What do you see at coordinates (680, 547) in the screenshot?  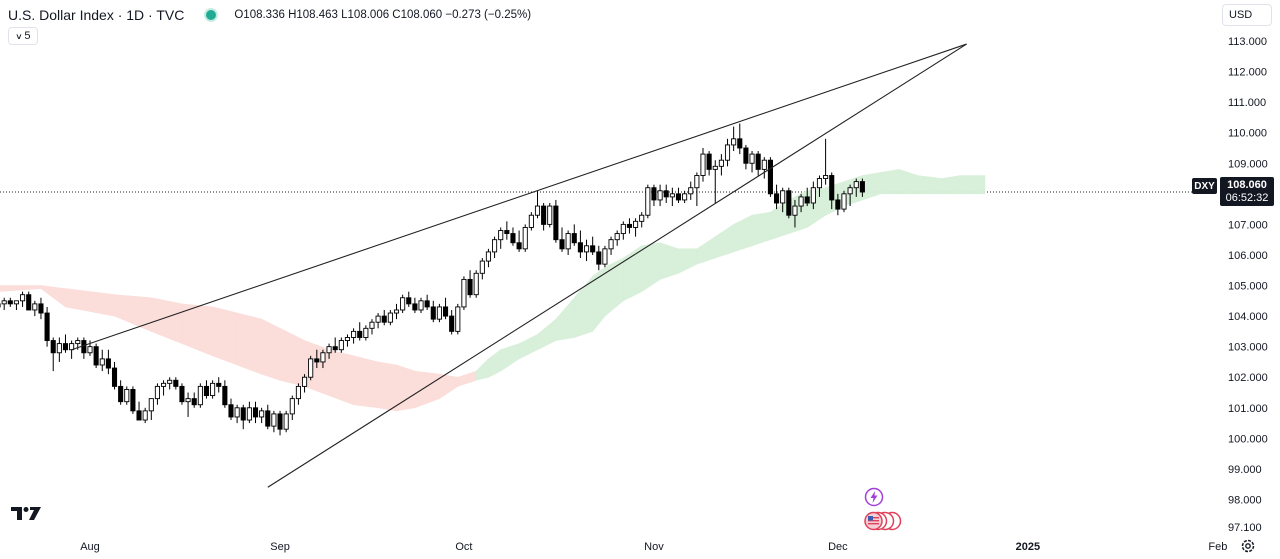 I see `time-axis: AugSepOctNovDec2025FebMarAprMay` at bounding box center [680, 547].